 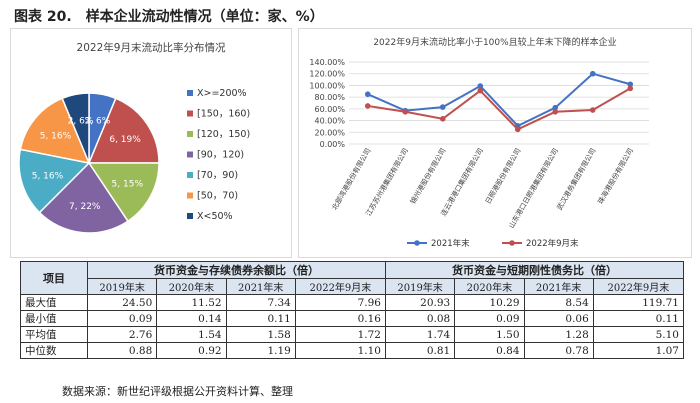 I want to click on table-cell: 1.74, so click(x=420, y=334).